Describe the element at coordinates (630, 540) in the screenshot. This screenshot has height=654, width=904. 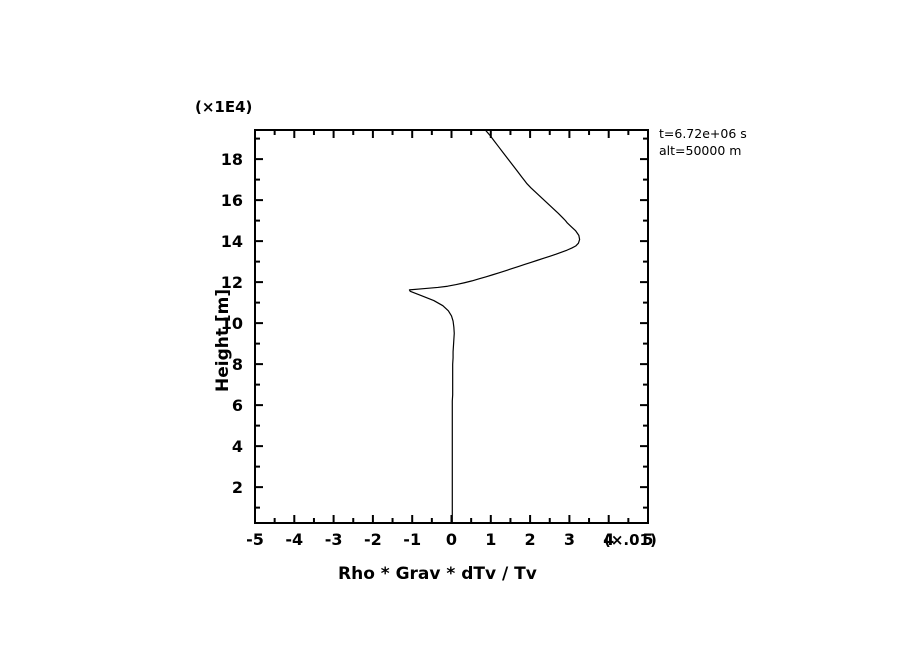
I see `x-axis-multiplier-label: (×.01)` at that location.